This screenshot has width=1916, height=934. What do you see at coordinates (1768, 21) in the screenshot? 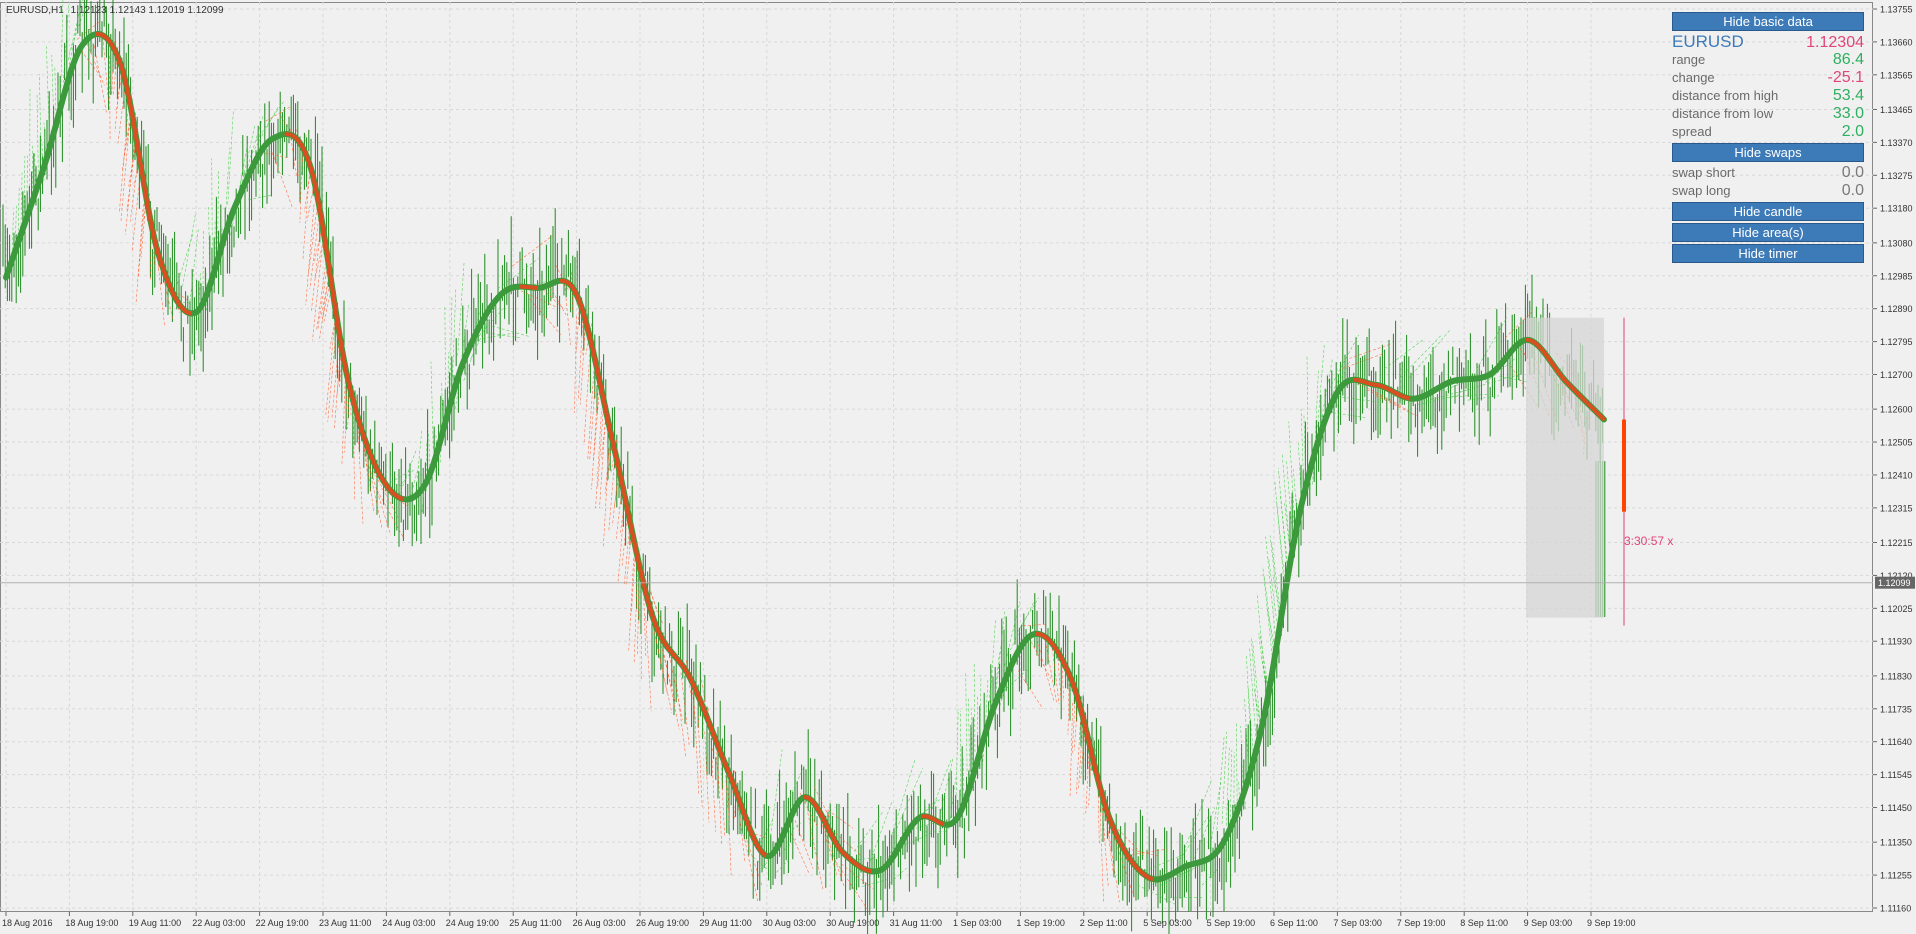
I see `hide-basic-data-button: Hide basic data` at bounding box center [1768, 21].